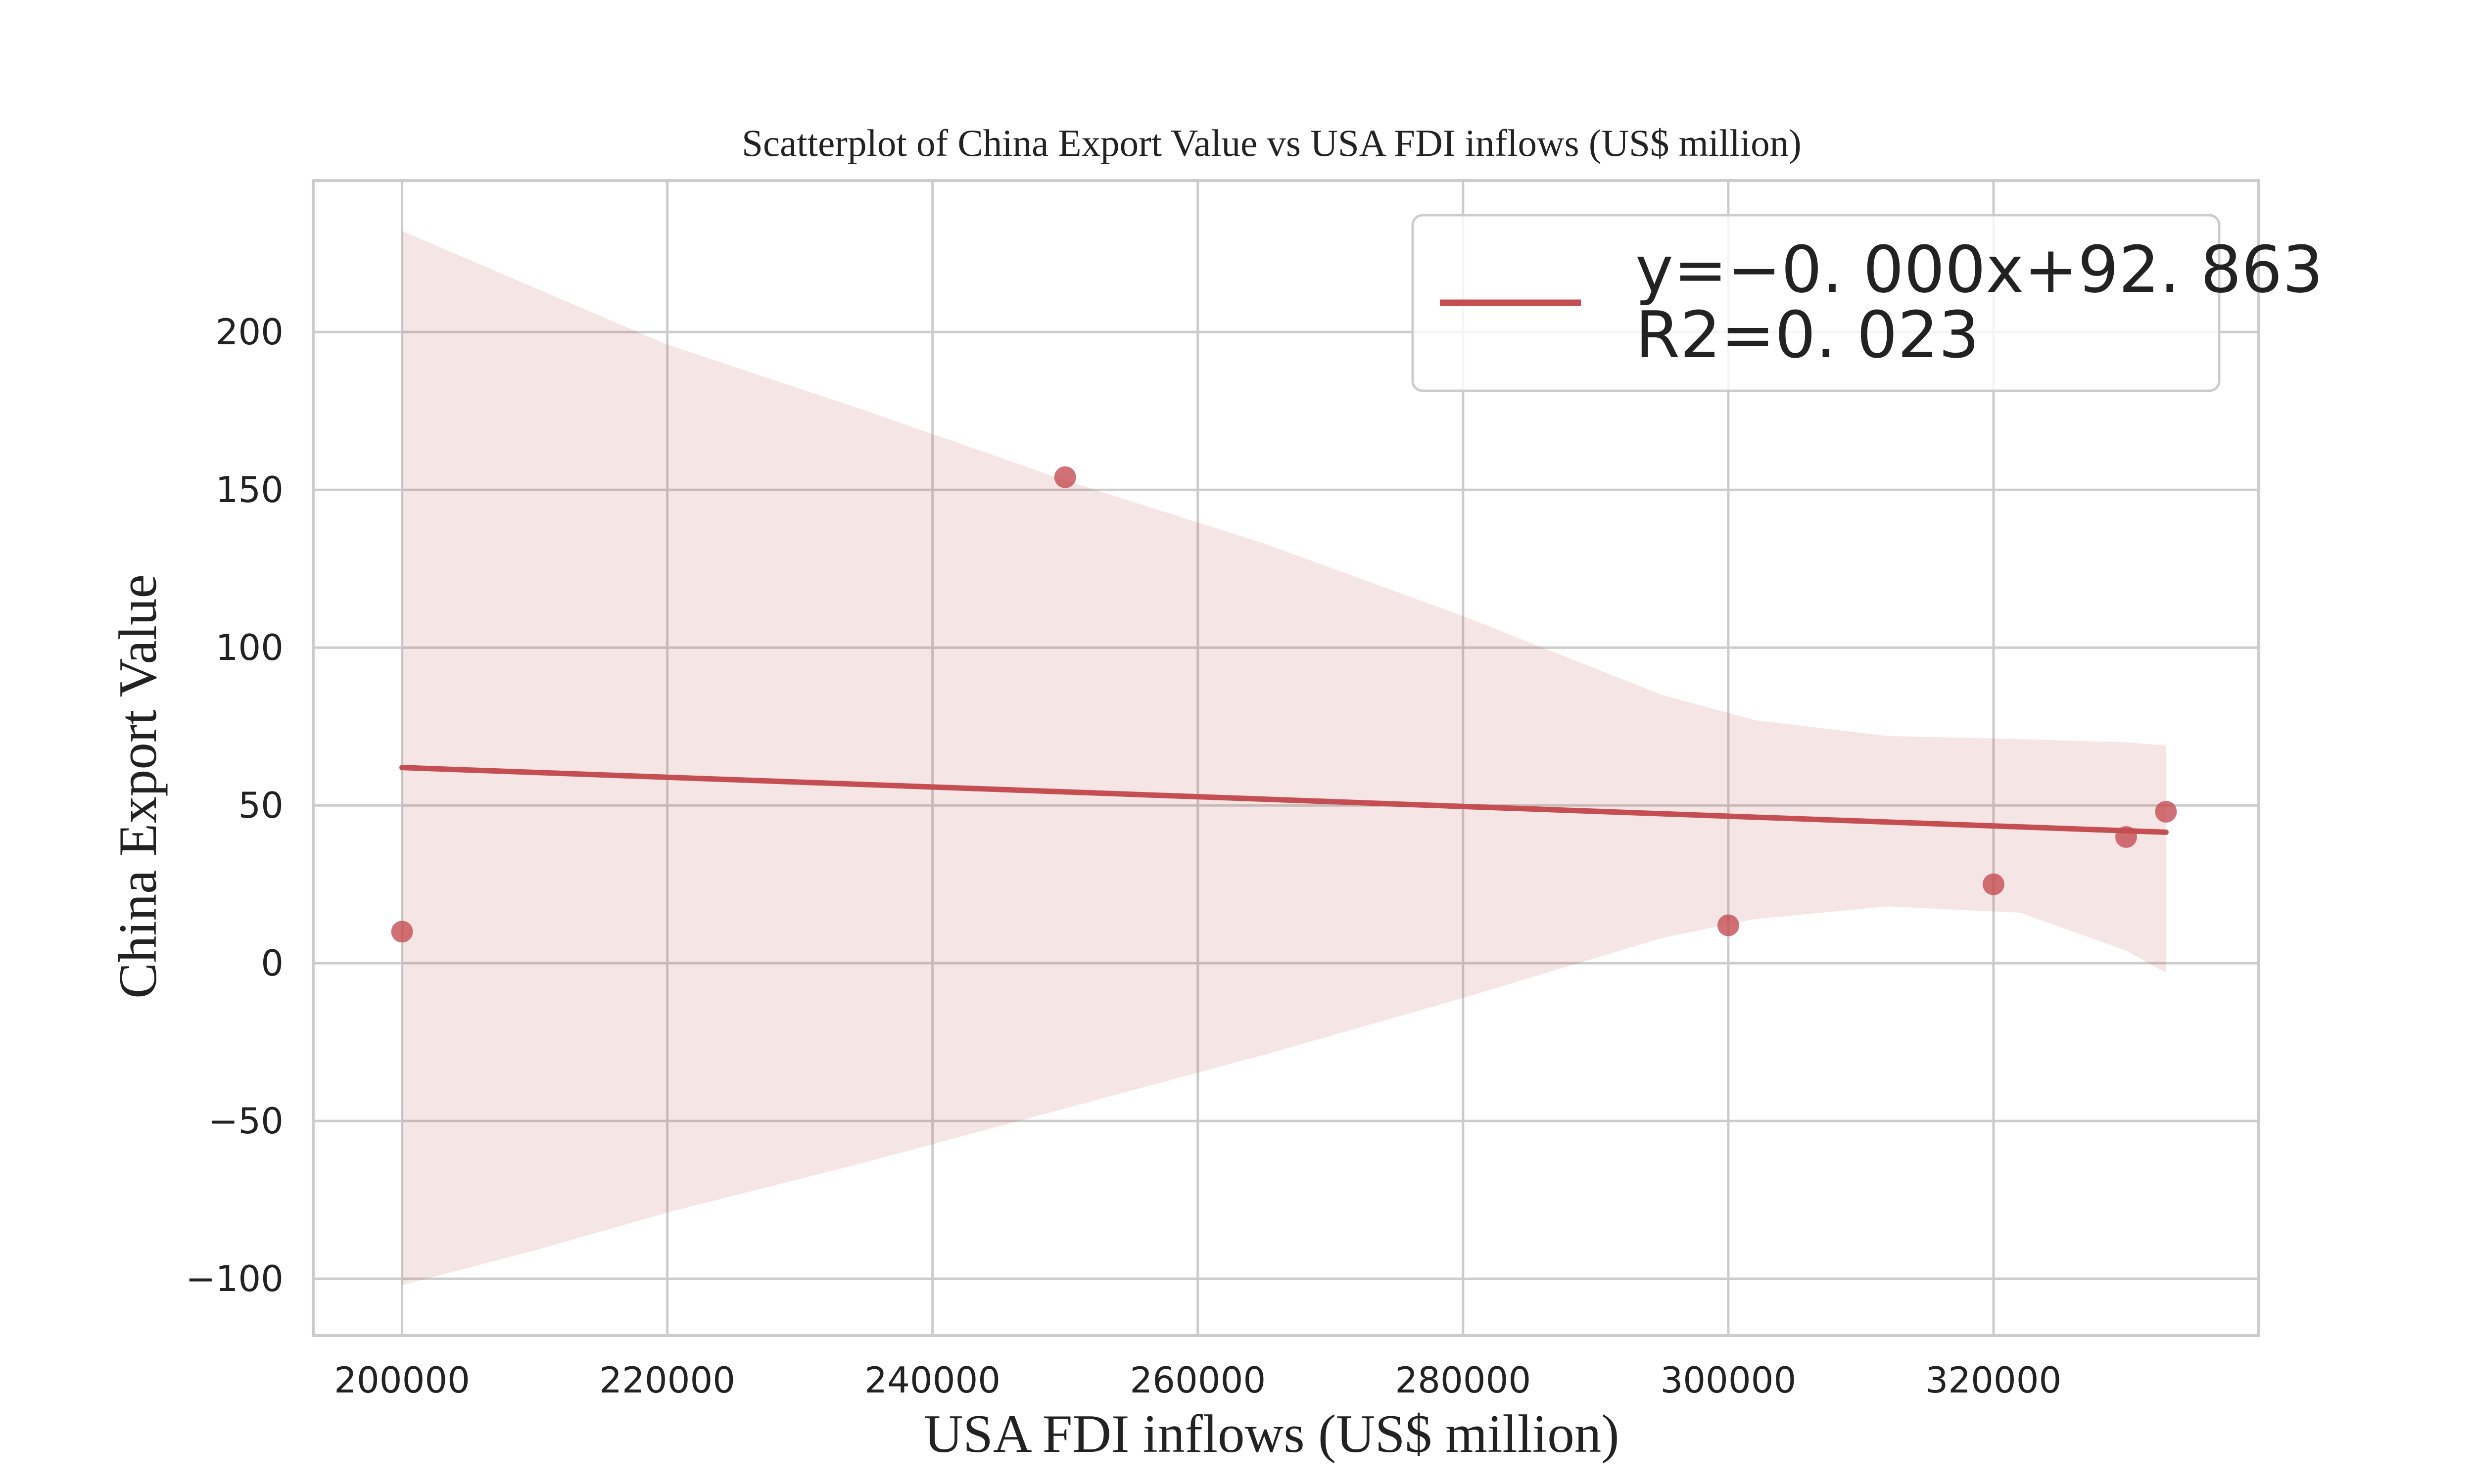 The image size is (2474, 1484). I want to click on x-tick-label: 240000, so click(932, 1380).